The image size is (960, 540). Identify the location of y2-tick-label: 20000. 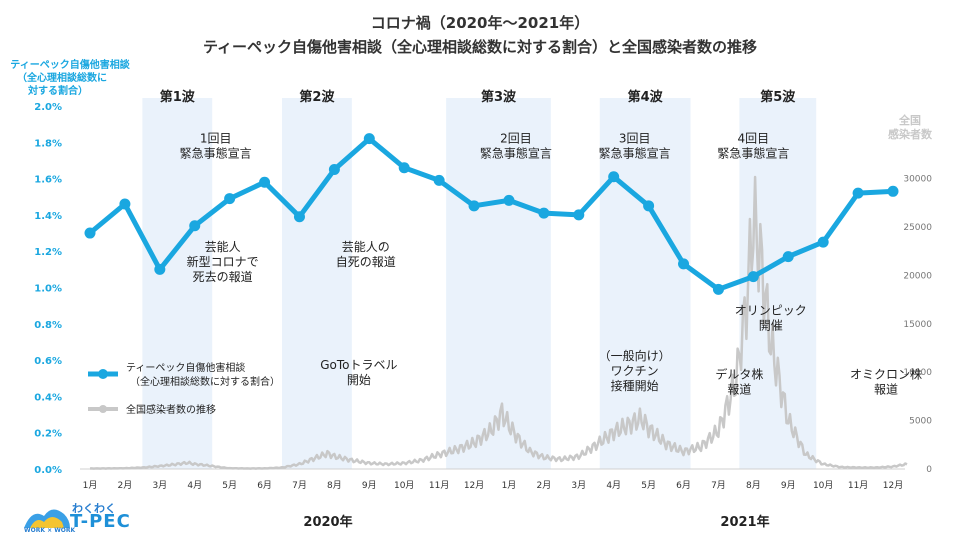
(917, 276).